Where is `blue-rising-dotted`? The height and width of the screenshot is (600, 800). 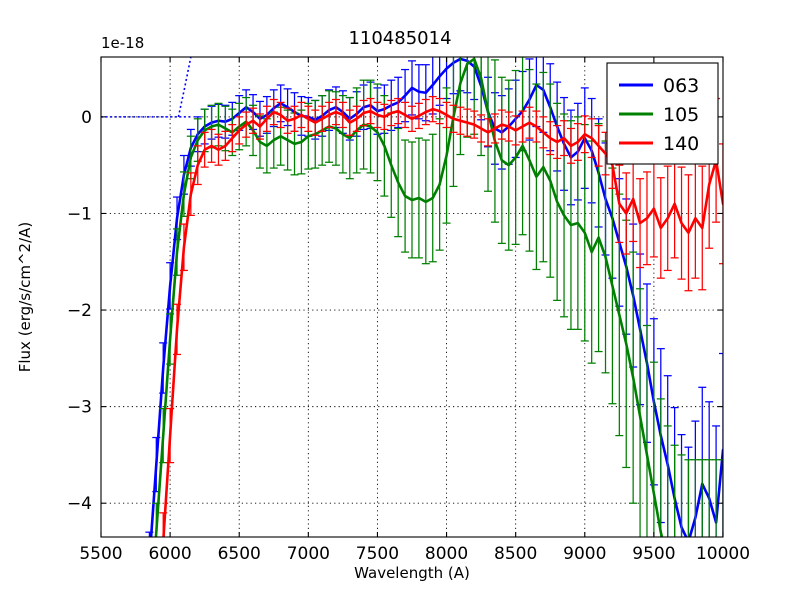
blue-rising-dotted is located at coordinates (184, 87).